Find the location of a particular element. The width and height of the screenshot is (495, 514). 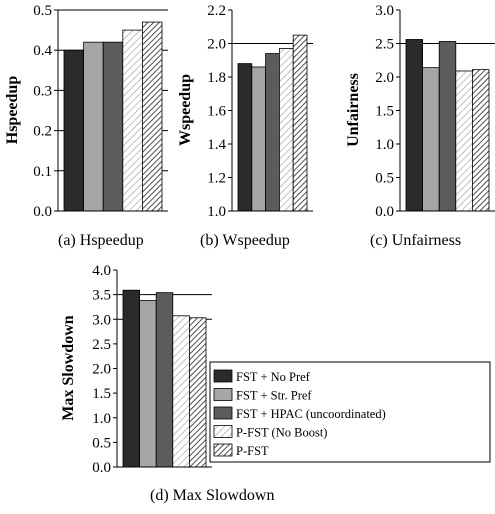

legend-entry: P-FST (No Boost) is located at coordinates (281, 433).